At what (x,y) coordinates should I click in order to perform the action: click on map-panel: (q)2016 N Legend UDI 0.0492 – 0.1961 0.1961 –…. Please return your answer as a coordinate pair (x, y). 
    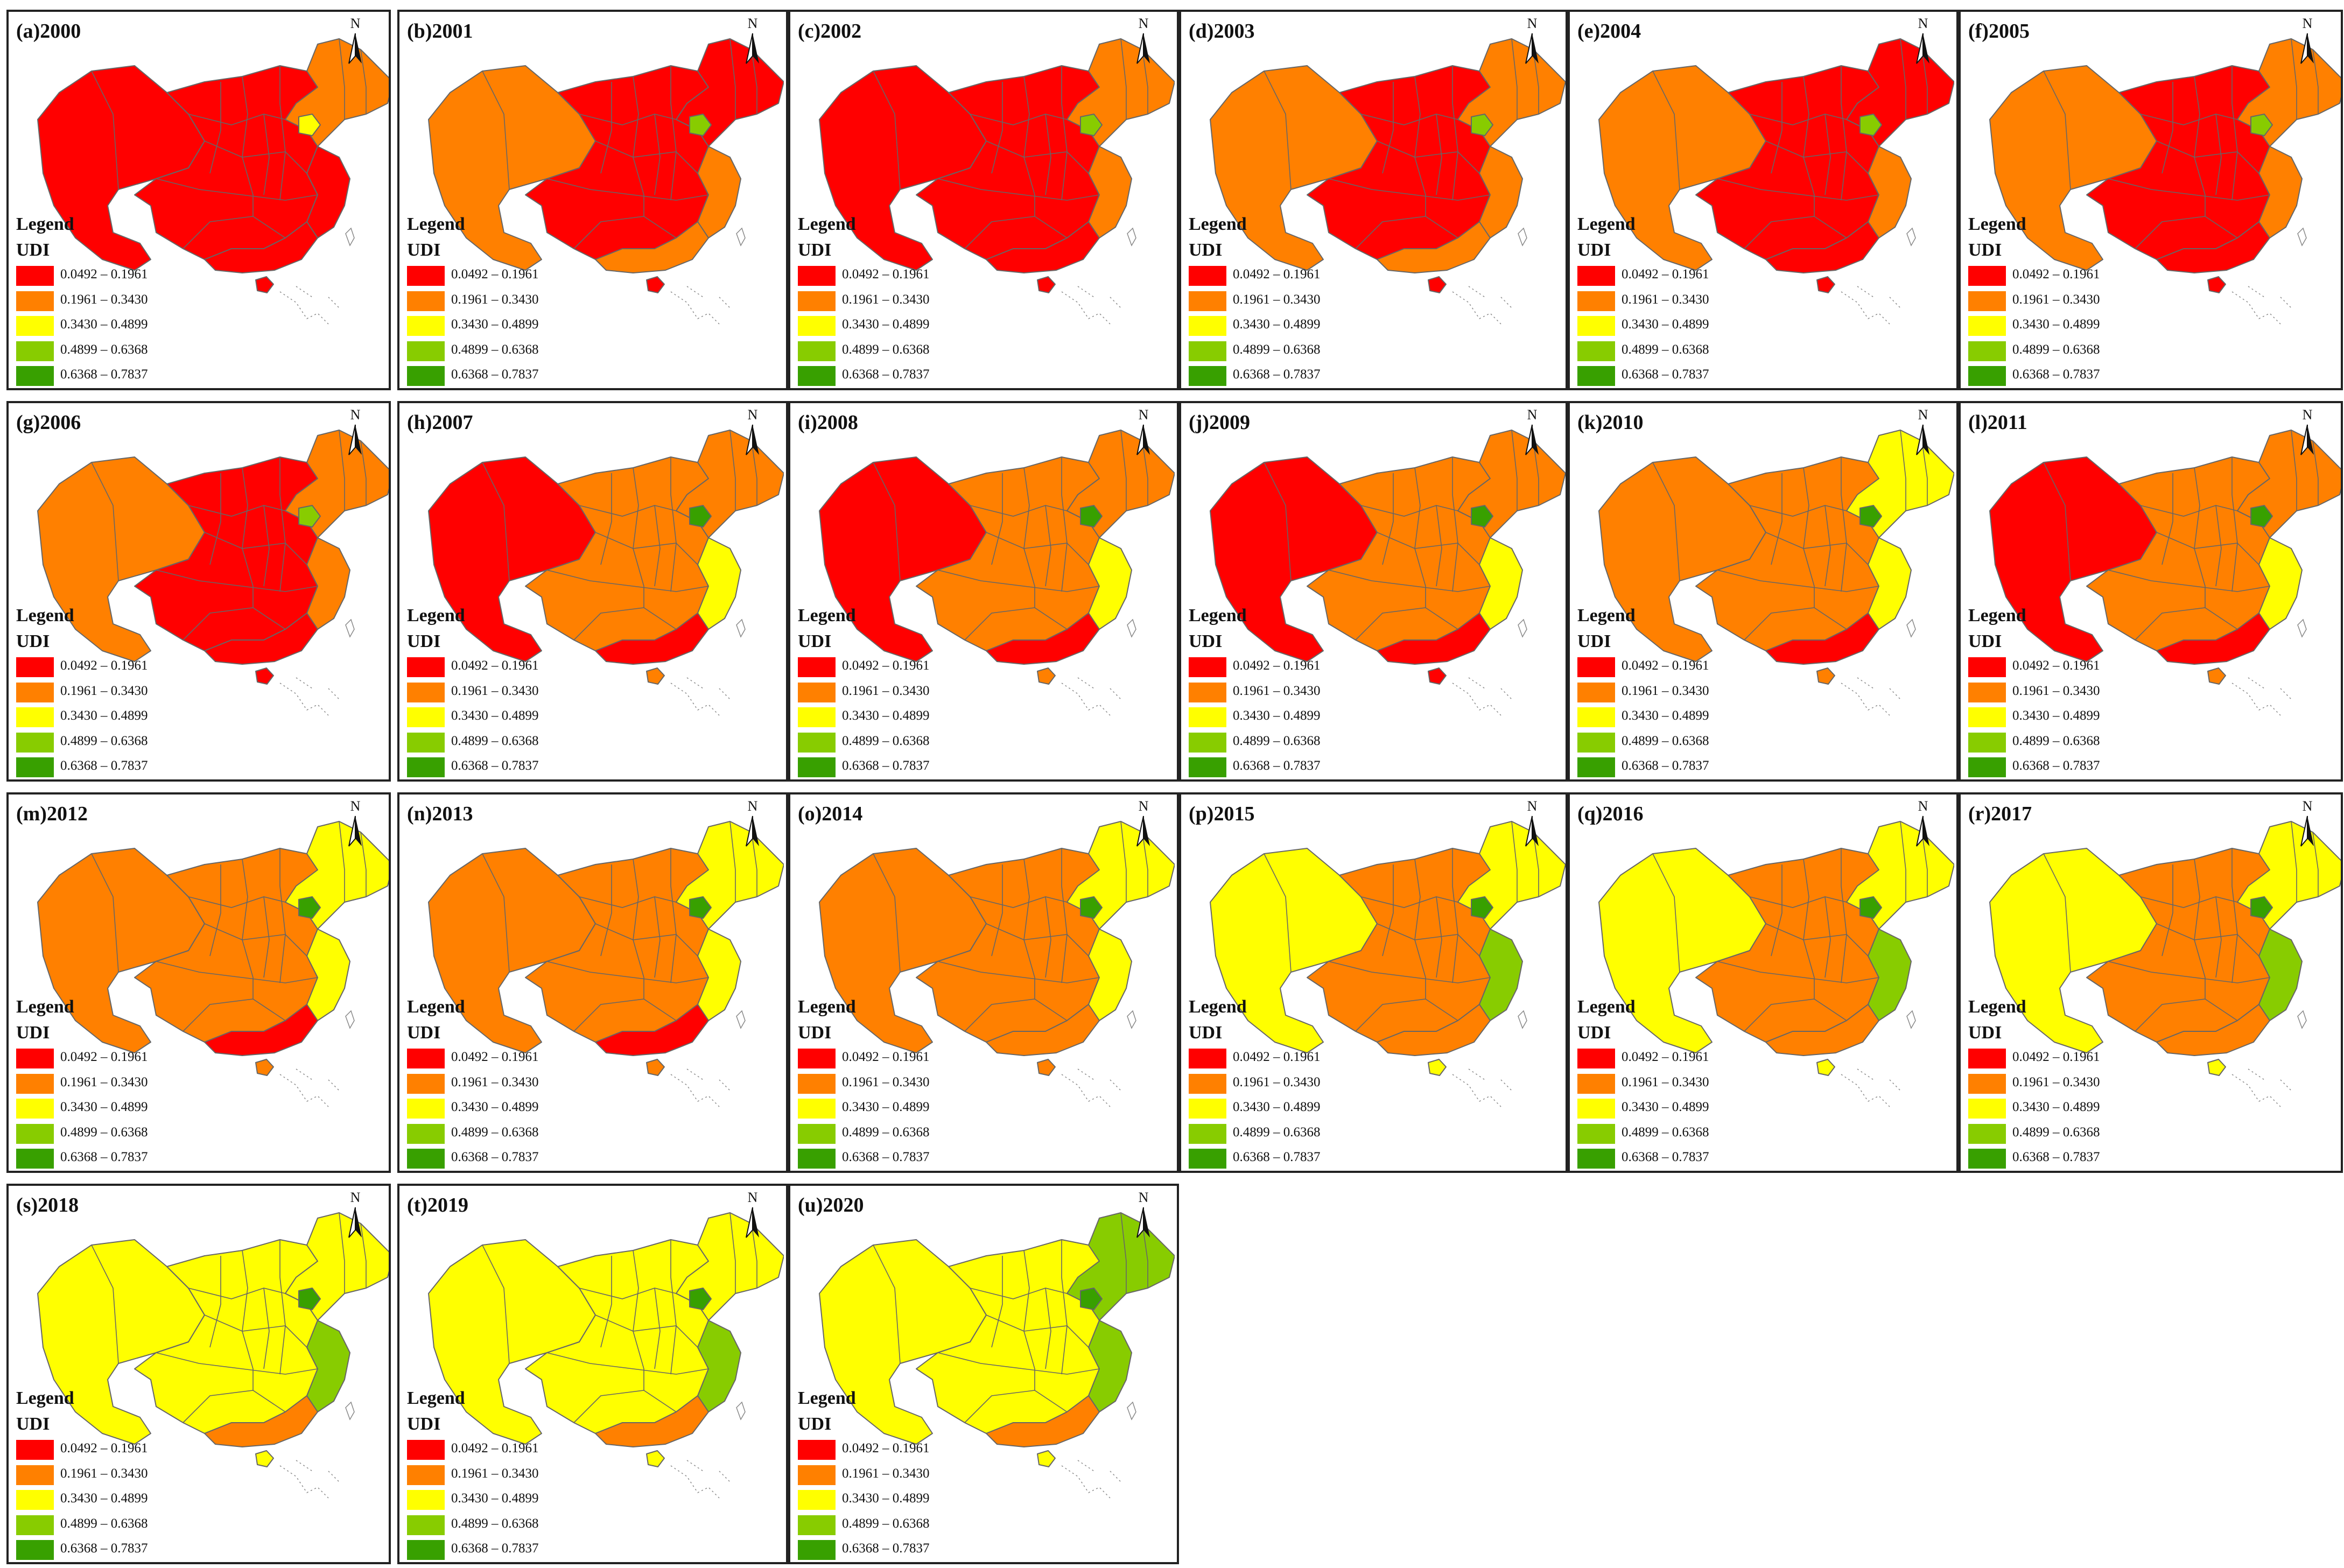
    Looking at the image, I should click on (1763, 982).